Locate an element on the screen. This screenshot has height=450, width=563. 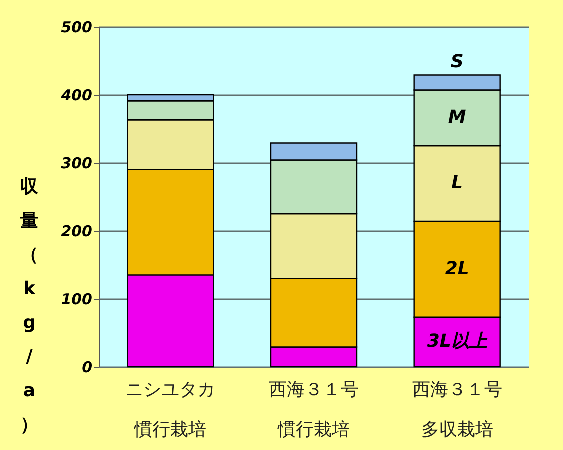
series-label: S is located at coordinates (457, 61).